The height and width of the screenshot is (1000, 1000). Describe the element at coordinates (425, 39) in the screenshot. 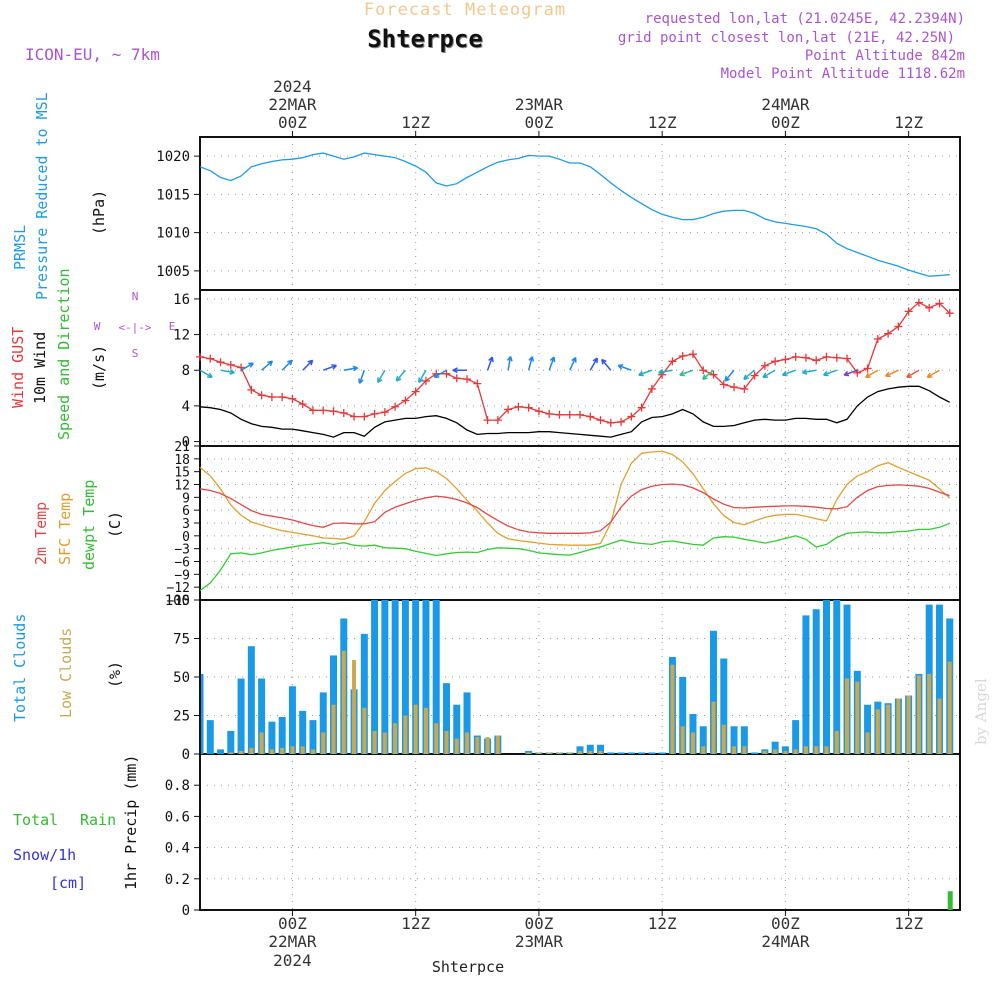

I see `location-title: Shterpce` at that location.